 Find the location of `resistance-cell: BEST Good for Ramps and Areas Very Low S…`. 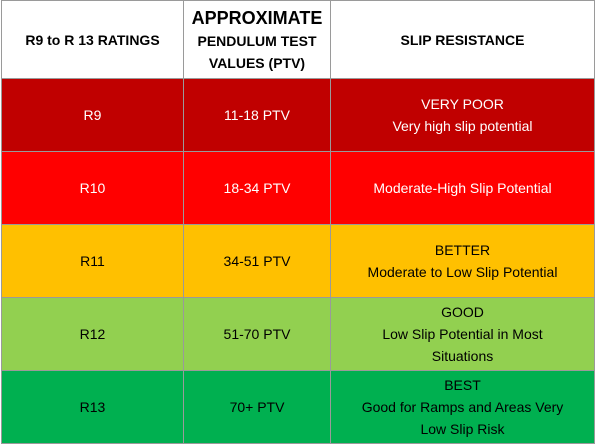

resistance-cell: BEST Good for Ramps and Areas Very Low S… is located at coordinates (462, 407).